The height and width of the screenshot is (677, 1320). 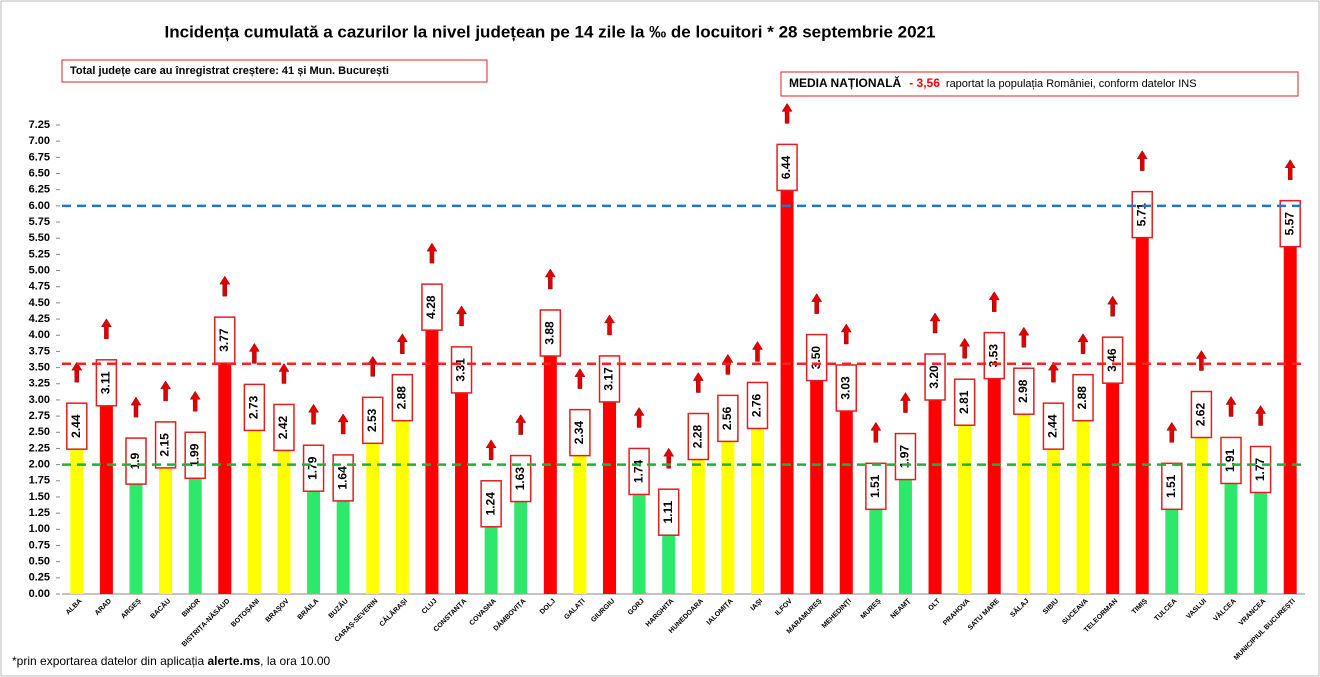 I want to click on value-label: 2.56, so click(x=727, y=418).